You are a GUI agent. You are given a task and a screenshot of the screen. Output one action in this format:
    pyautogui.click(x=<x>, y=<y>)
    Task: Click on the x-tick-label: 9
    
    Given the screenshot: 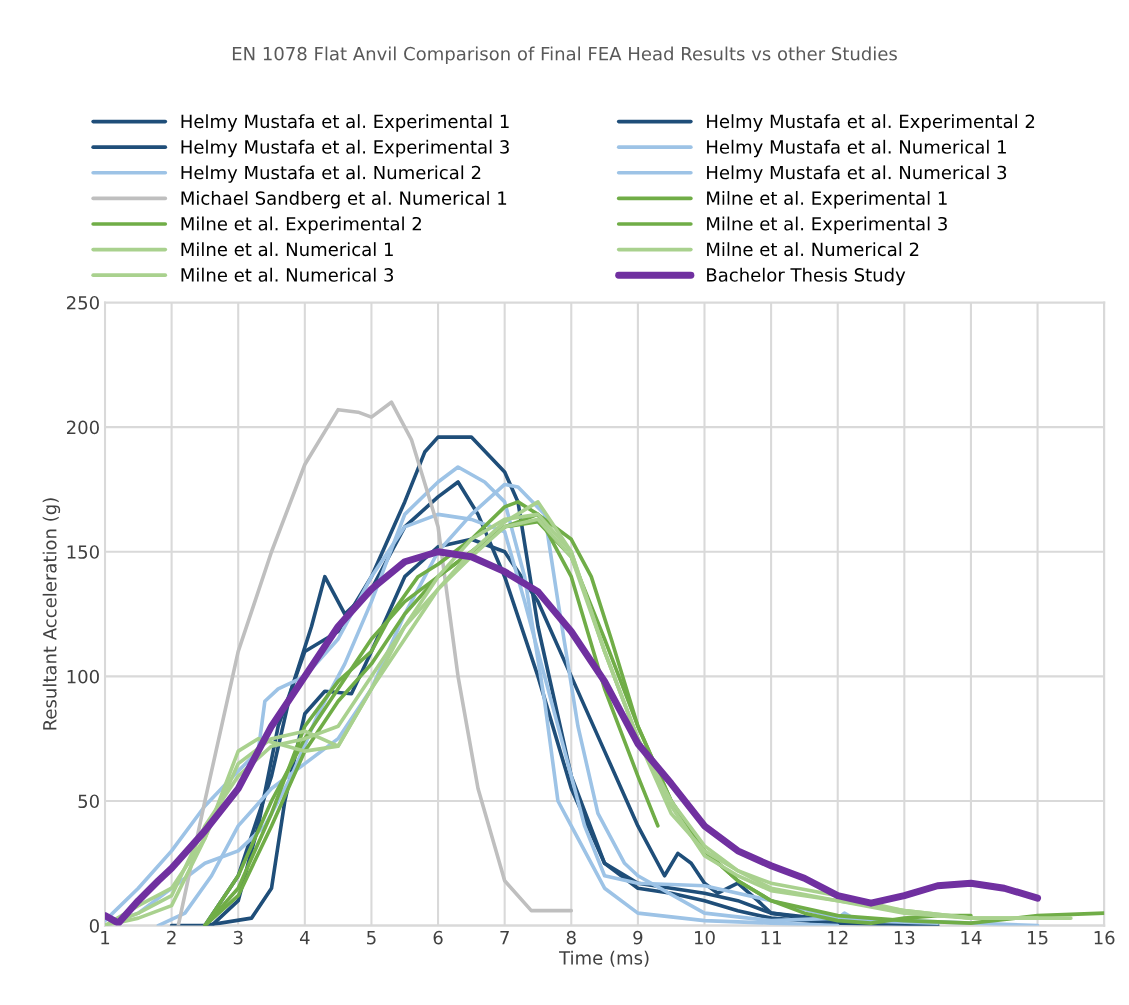 What is the action you would take?
    pyautogui.click(x=638, y=937)
    